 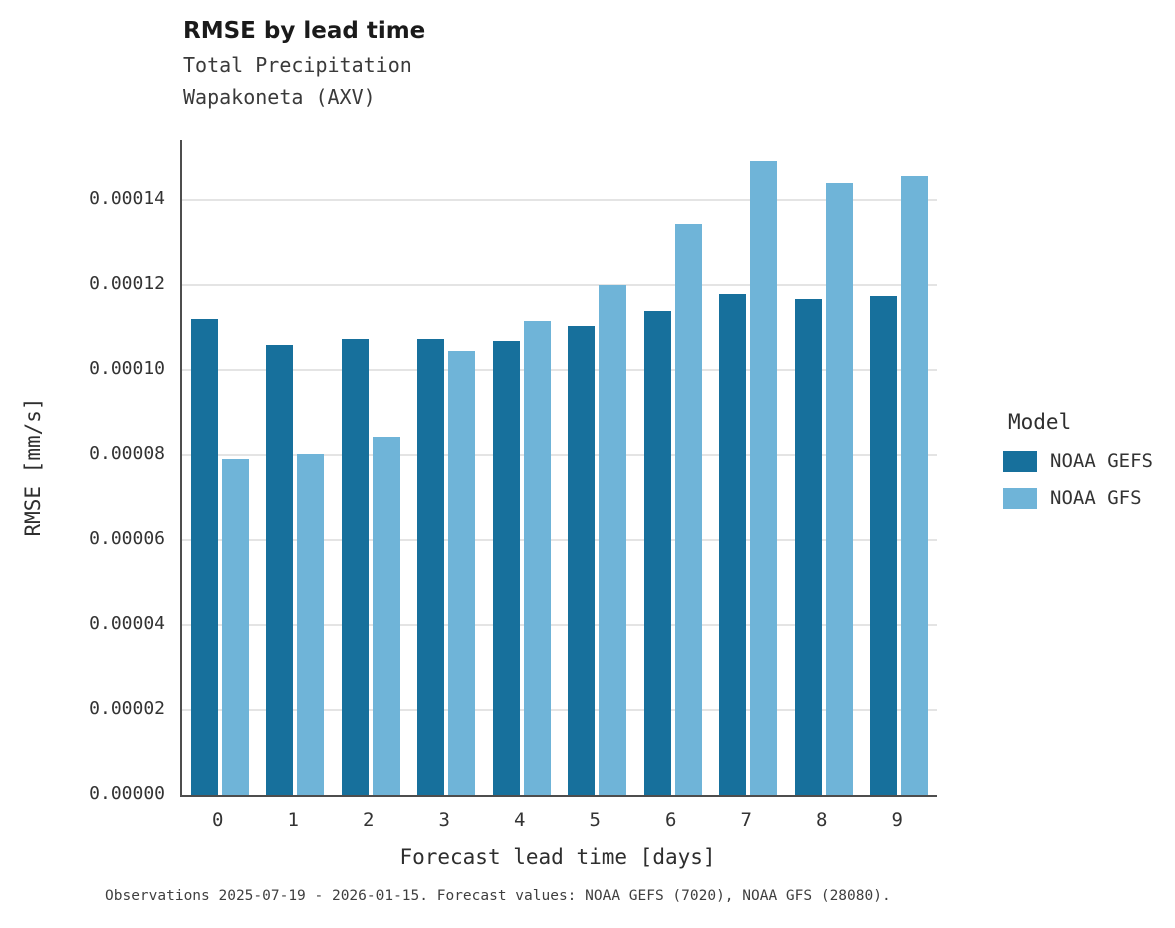 I want to click on bar-series0-day2, so click(x=355, y=566).